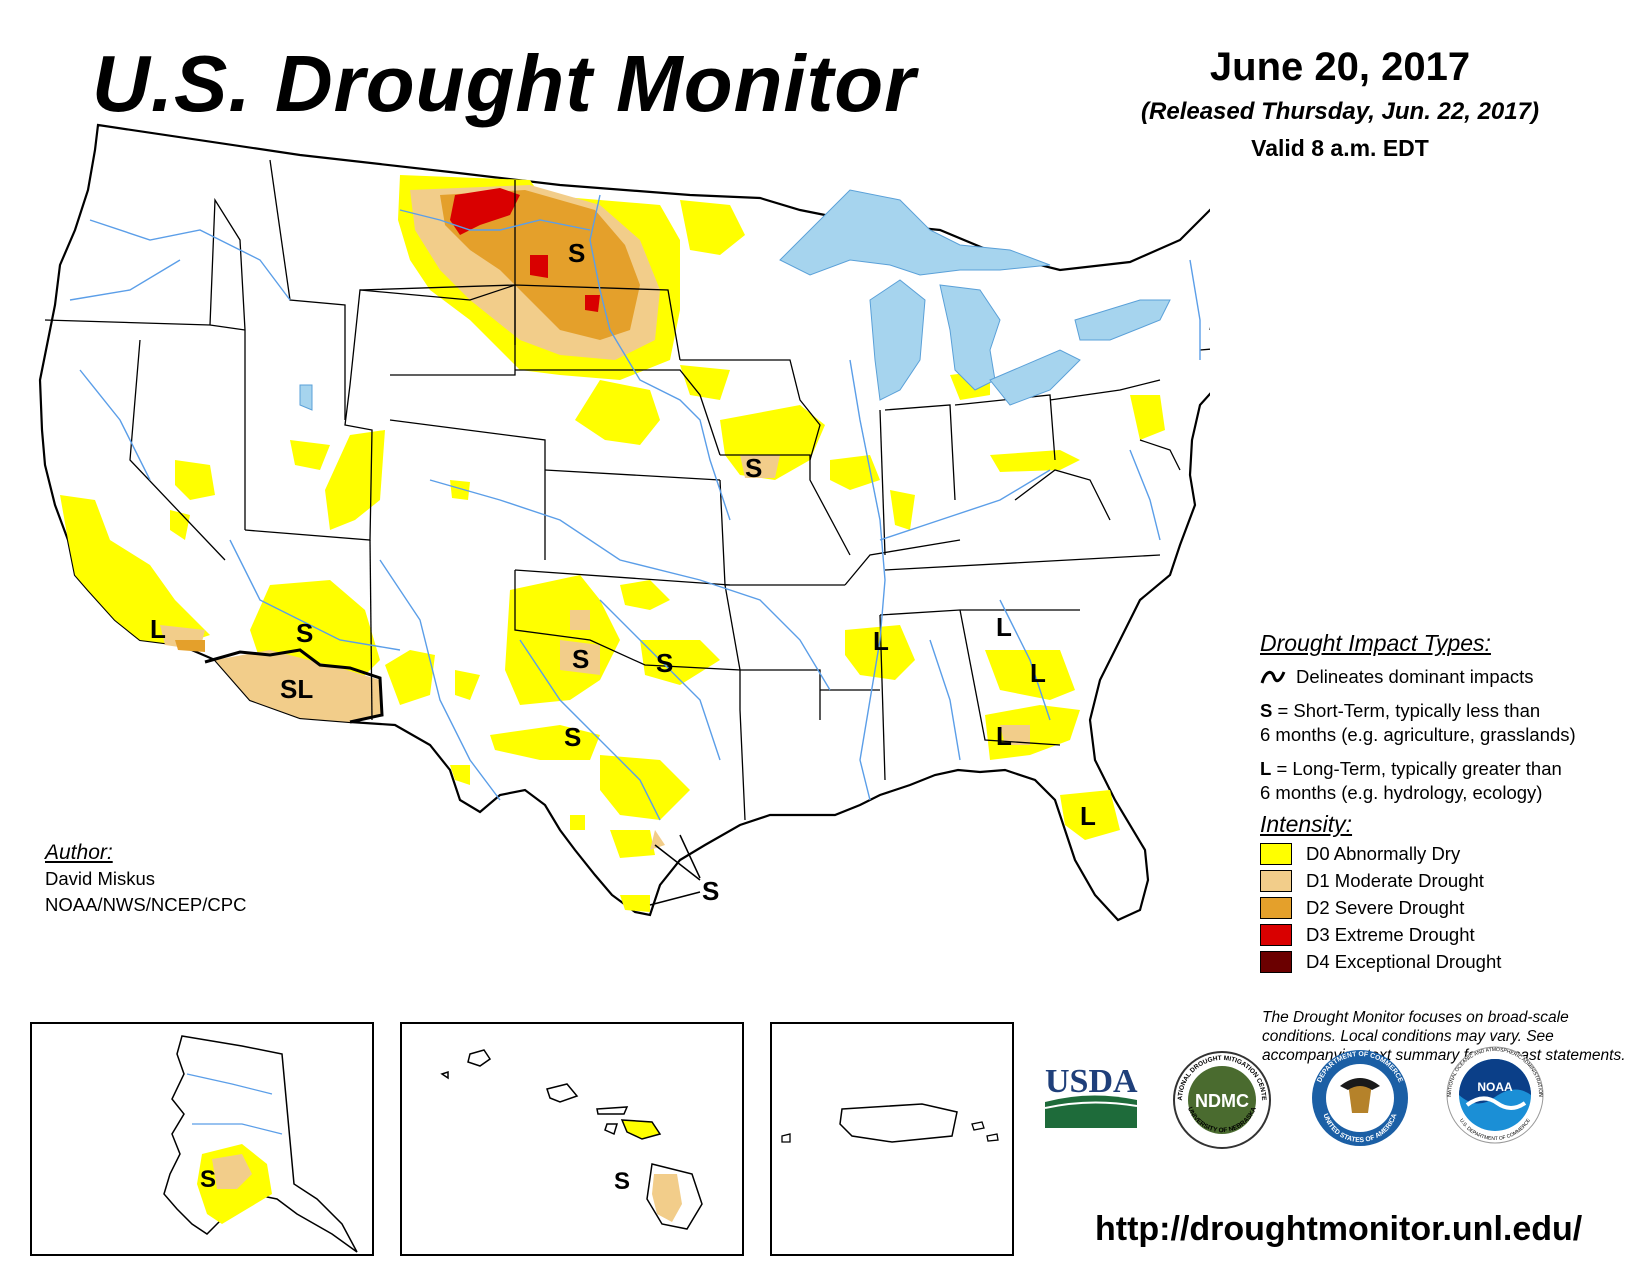  What do you see at coordinates (1385, 907) in the screenshot?
I see `d2-label: D2 Severe Drought` at bounding box center [1385, 907].